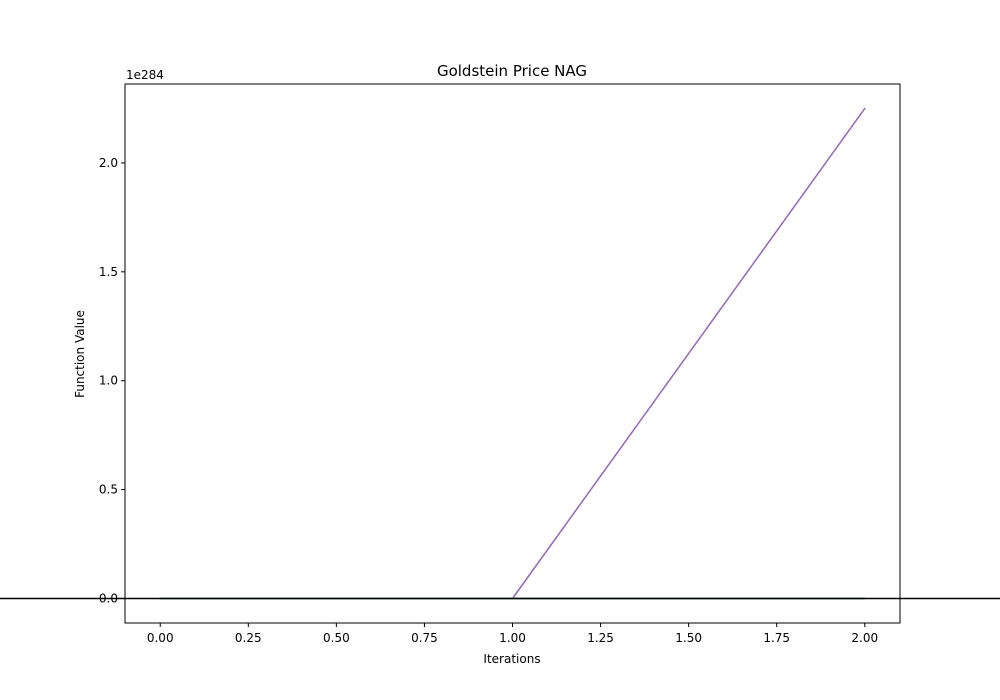  I want to click on y-tick-label: 1.0, so click(108, 381).